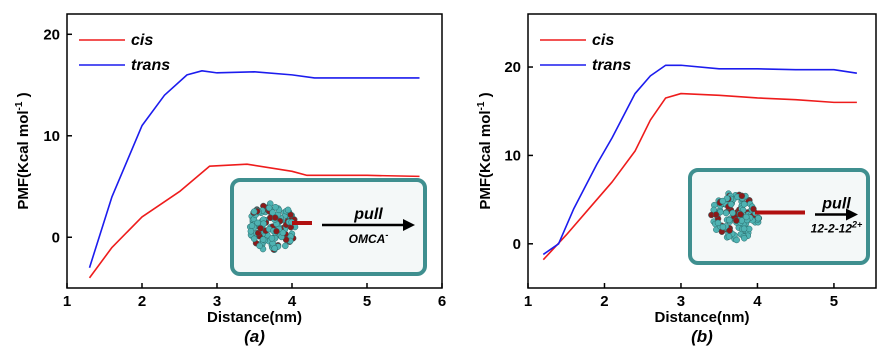 This screenshot has height=363, width=890. Describe the element at coordinates (832, 229) in the screenshot. I see `inset-label-main: 12-2-12` at that location.